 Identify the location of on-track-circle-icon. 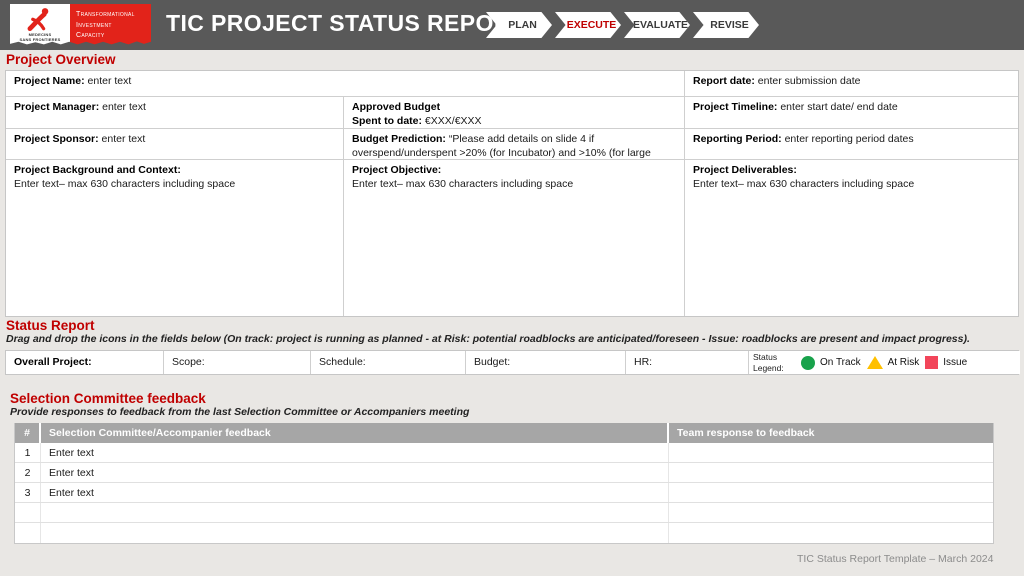
(808, 362).